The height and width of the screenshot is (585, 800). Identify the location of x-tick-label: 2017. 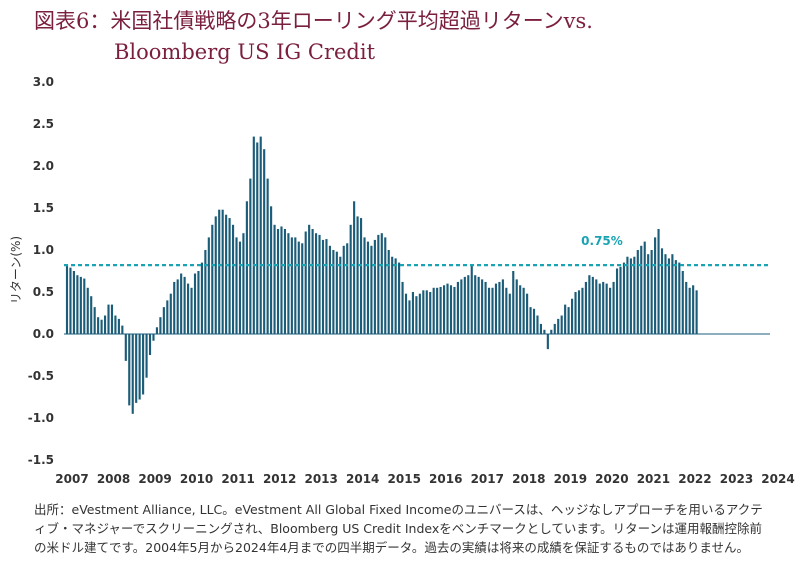
(487, 479).